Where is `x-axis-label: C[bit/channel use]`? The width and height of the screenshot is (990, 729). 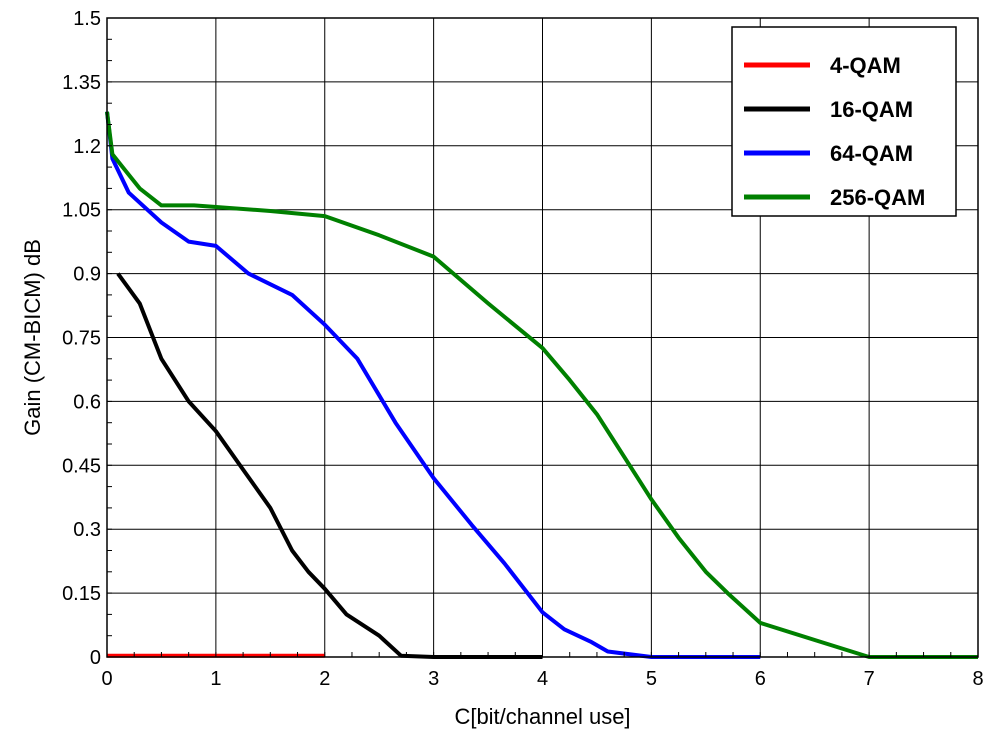
x-axis-label: C[bit/channel use] is located at coordinates (542, 716).